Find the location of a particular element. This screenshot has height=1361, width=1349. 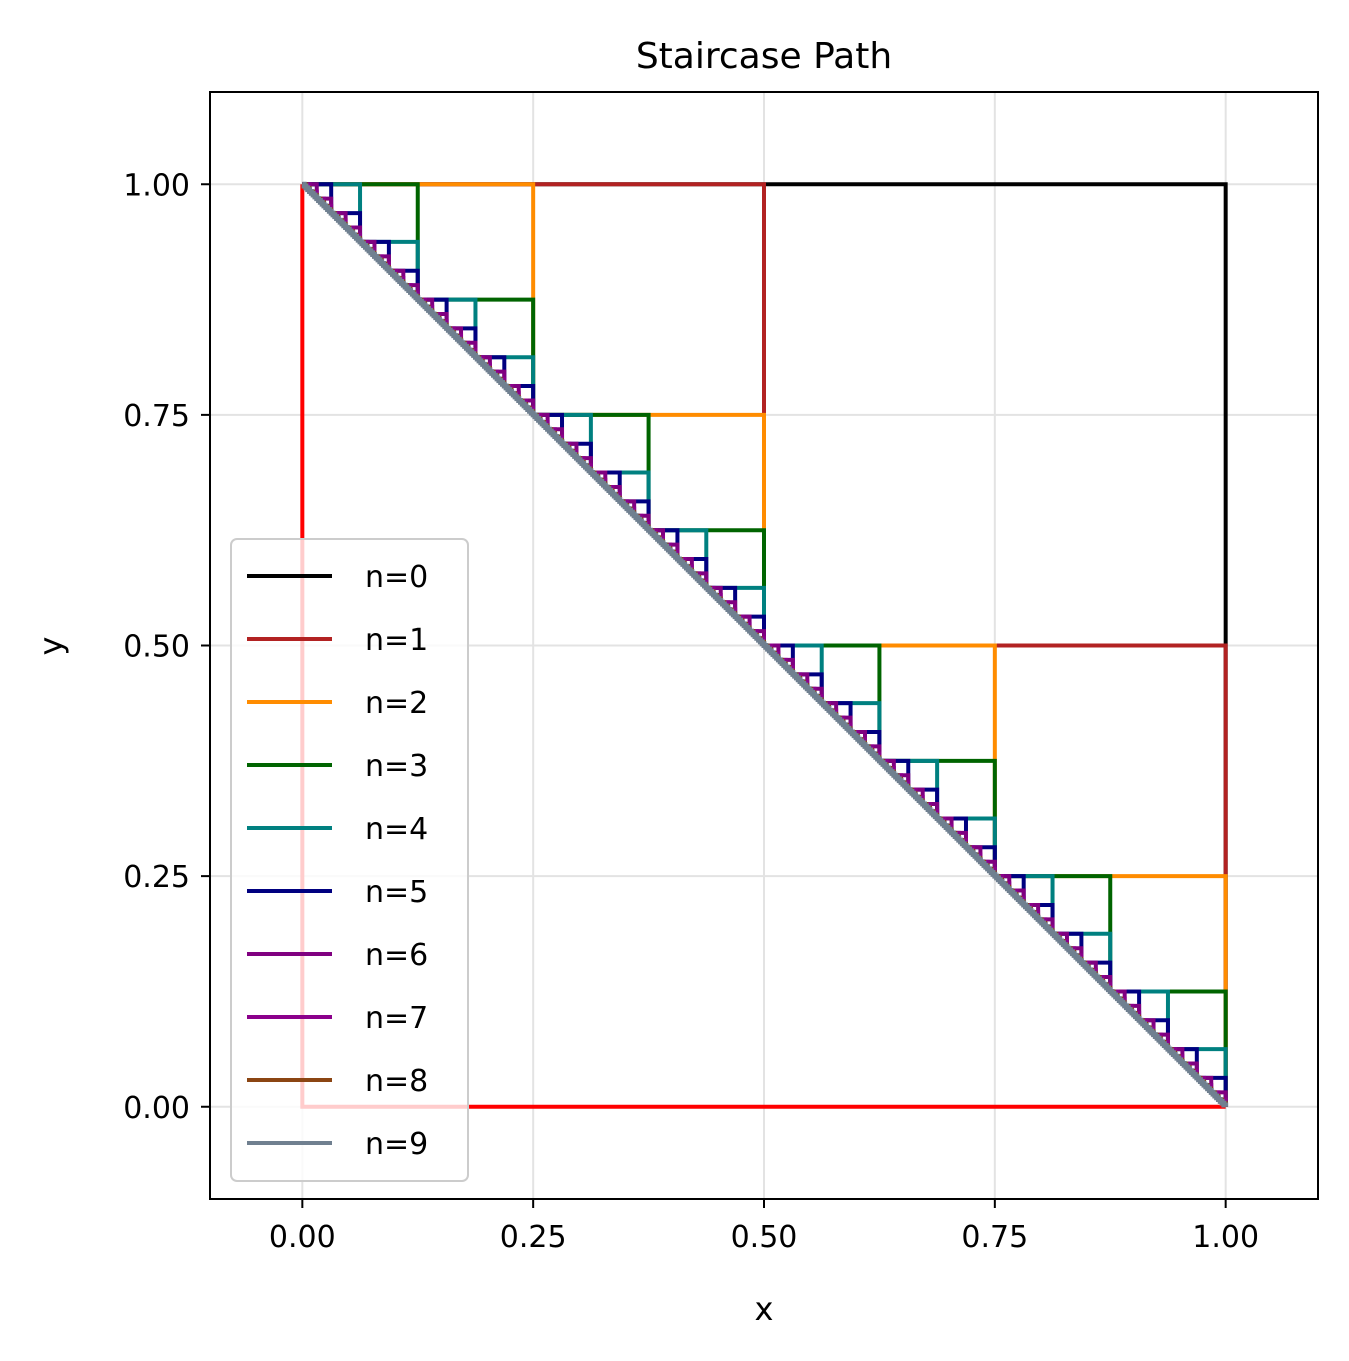

y-tick-label: 0.50 is located at coordinates (156, 647).